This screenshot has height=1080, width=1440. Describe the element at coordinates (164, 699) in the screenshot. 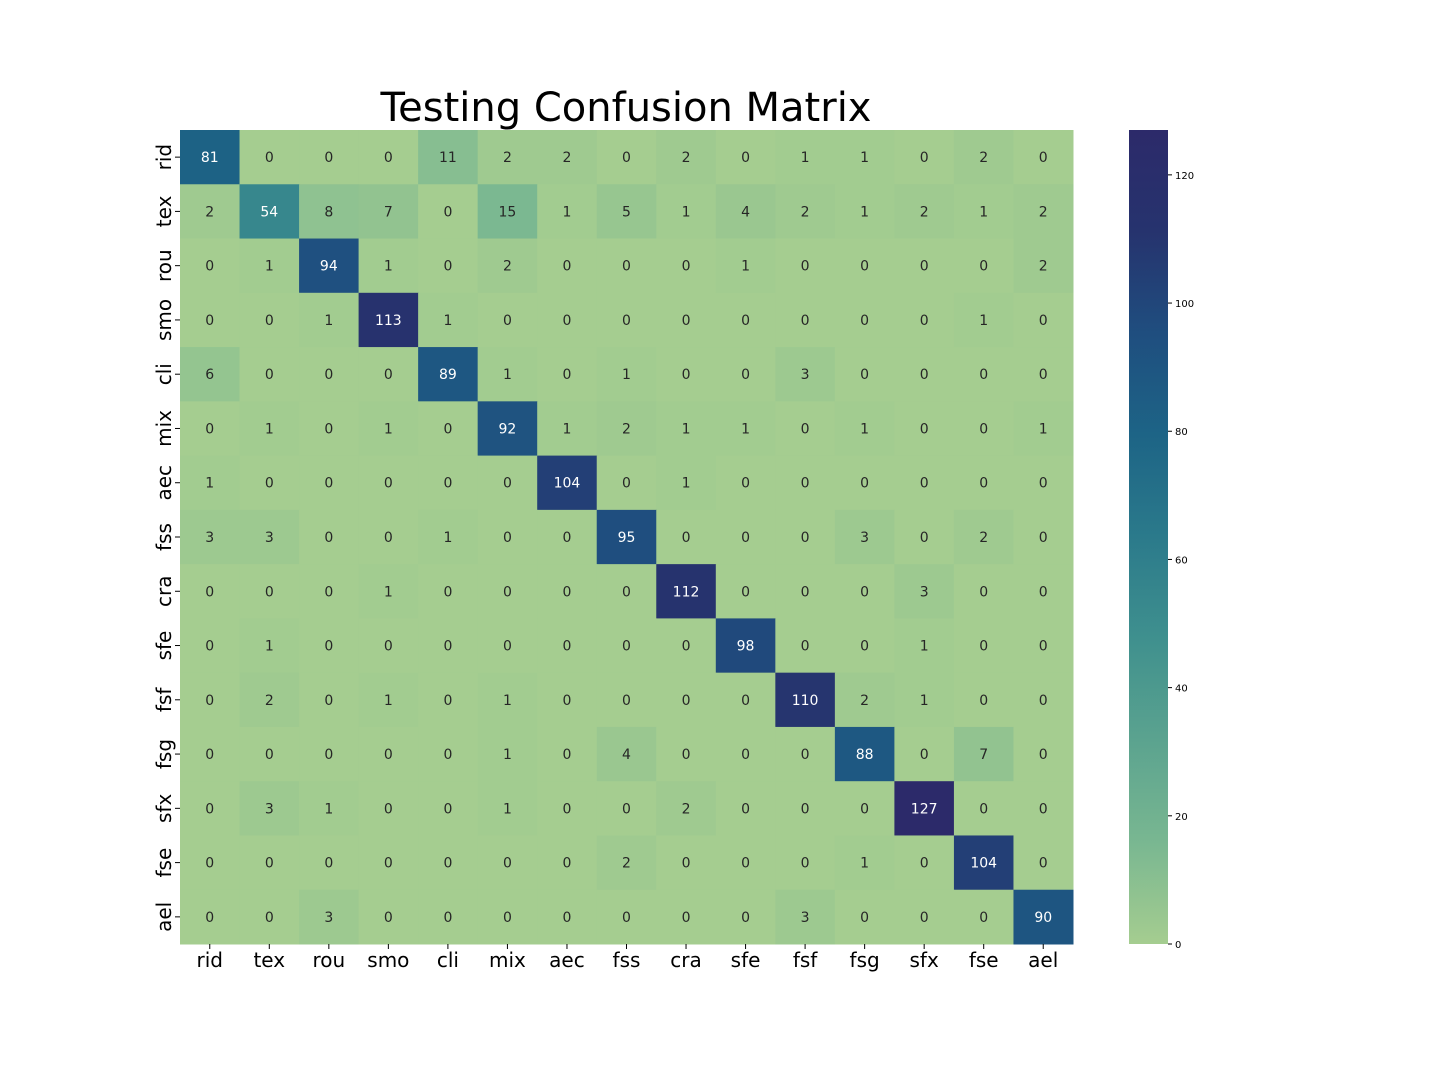

I see `y-tick-label: fsf` at that location.